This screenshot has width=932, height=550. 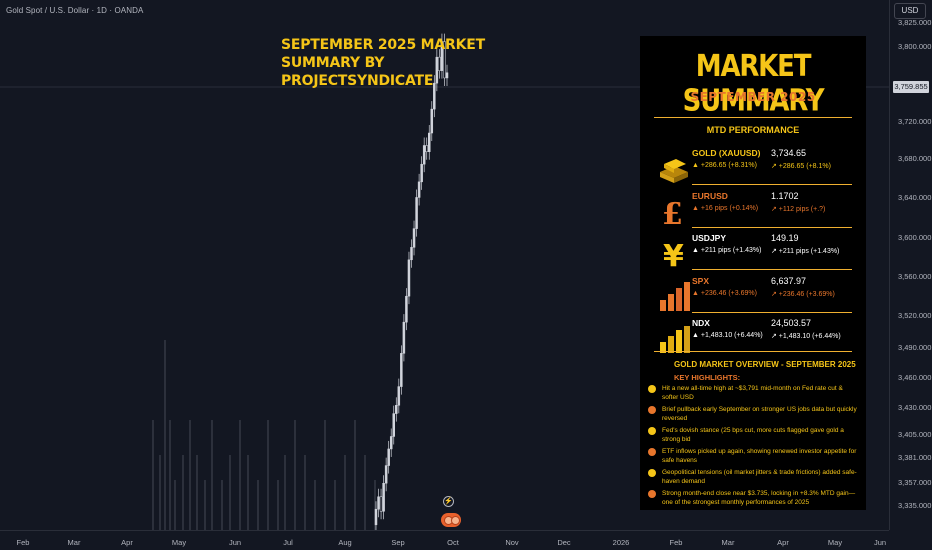 I want to click on price-tick: 3,800.000, so click(x=915, y=46).